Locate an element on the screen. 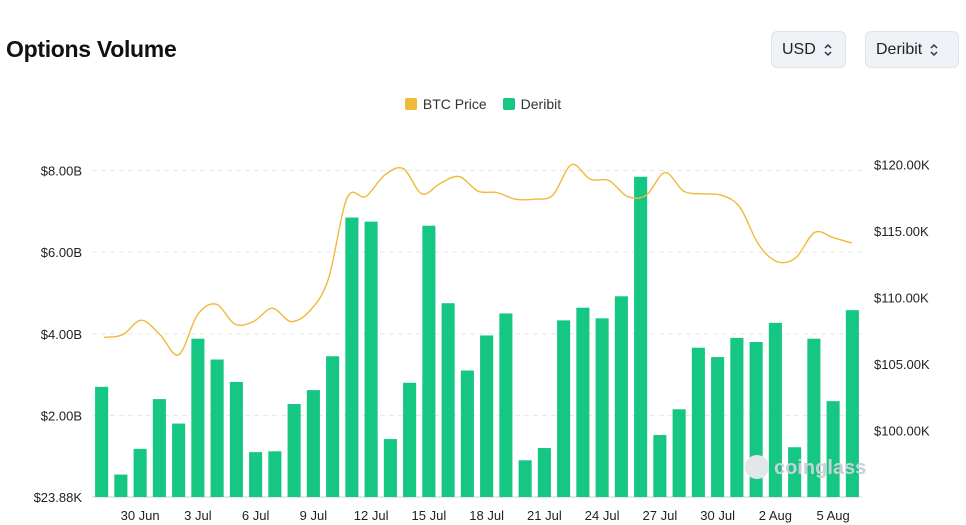 The image size is (966, 525). chart-legend: BTC Price Deribit is located at coordinates (483, 104).